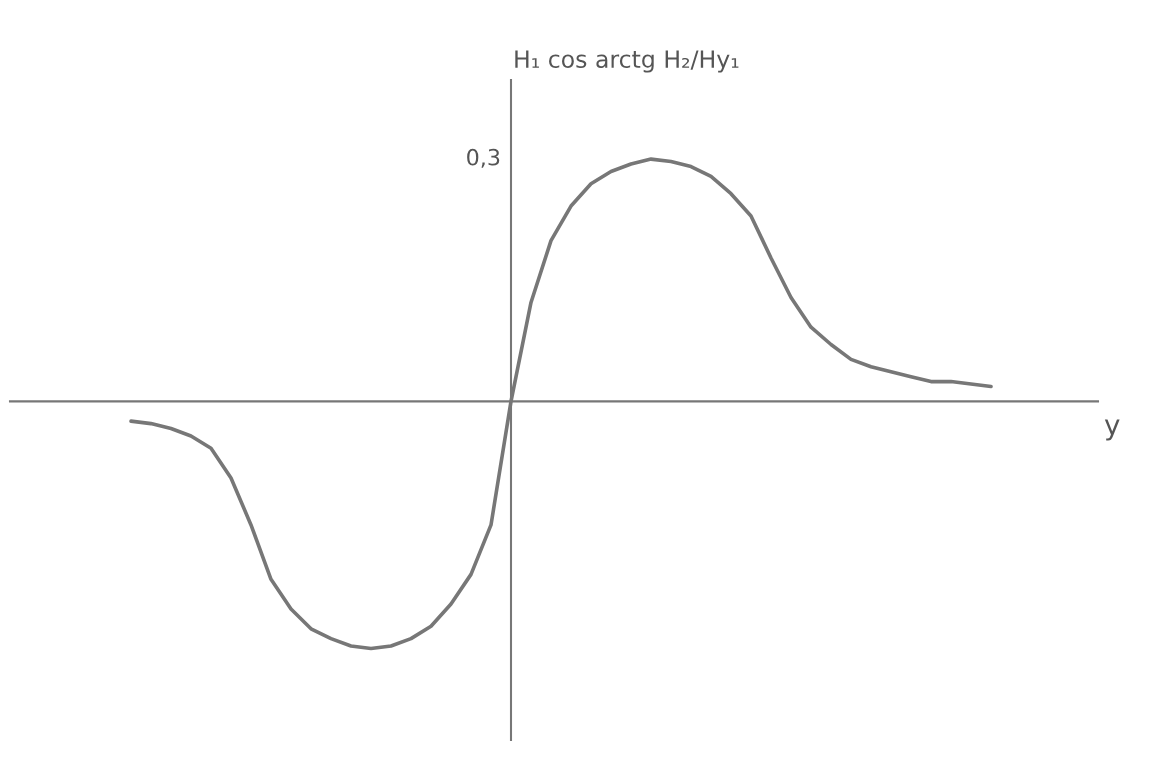 Image resolution: width=1167 pixels, height=757 pixels. I want to click on annotation: 0,3, so click(483, 158).